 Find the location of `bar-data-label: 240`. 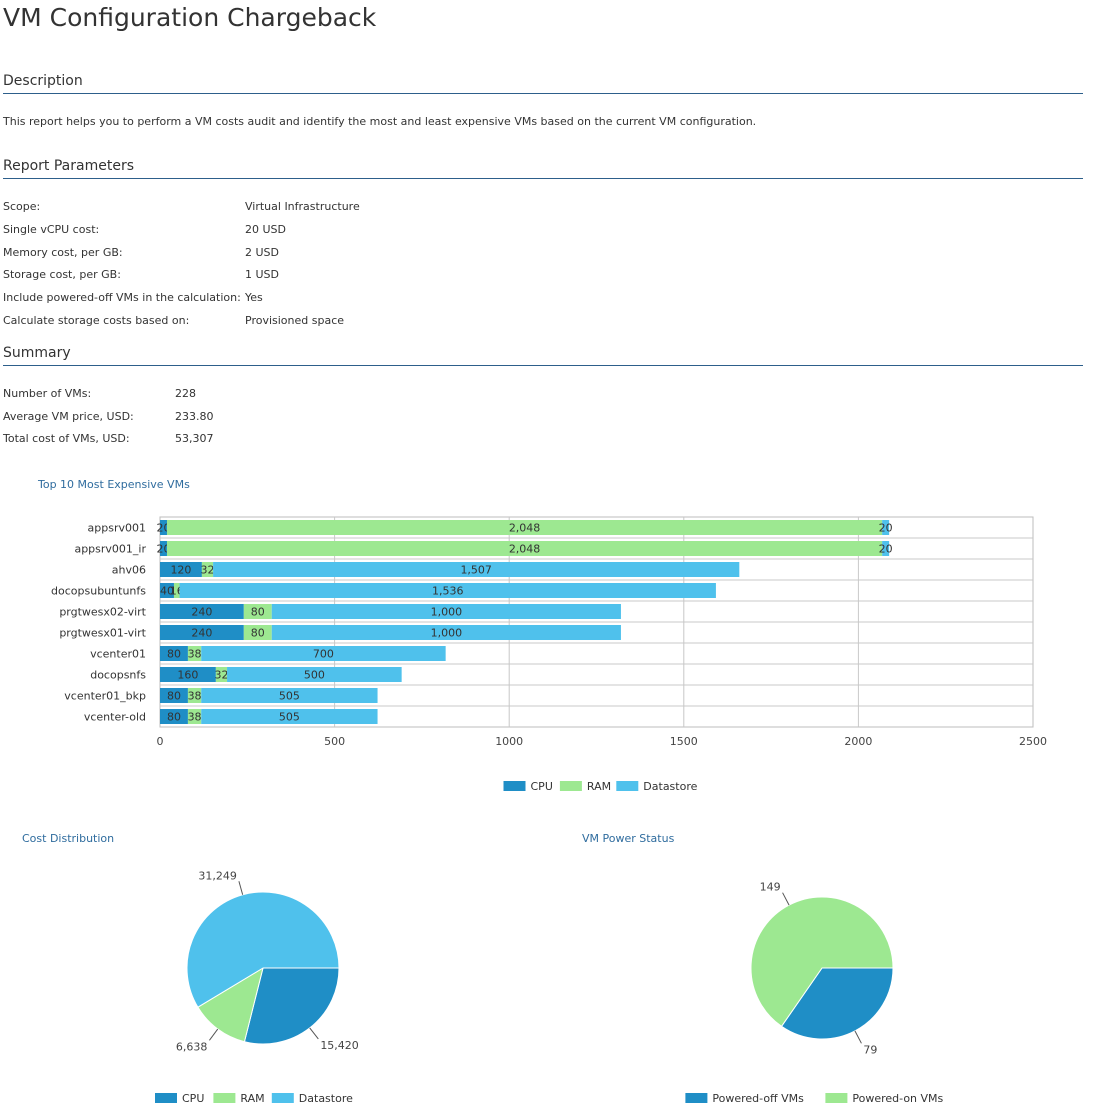

bar-data-label: 240 is located at coordinates (201, 612).